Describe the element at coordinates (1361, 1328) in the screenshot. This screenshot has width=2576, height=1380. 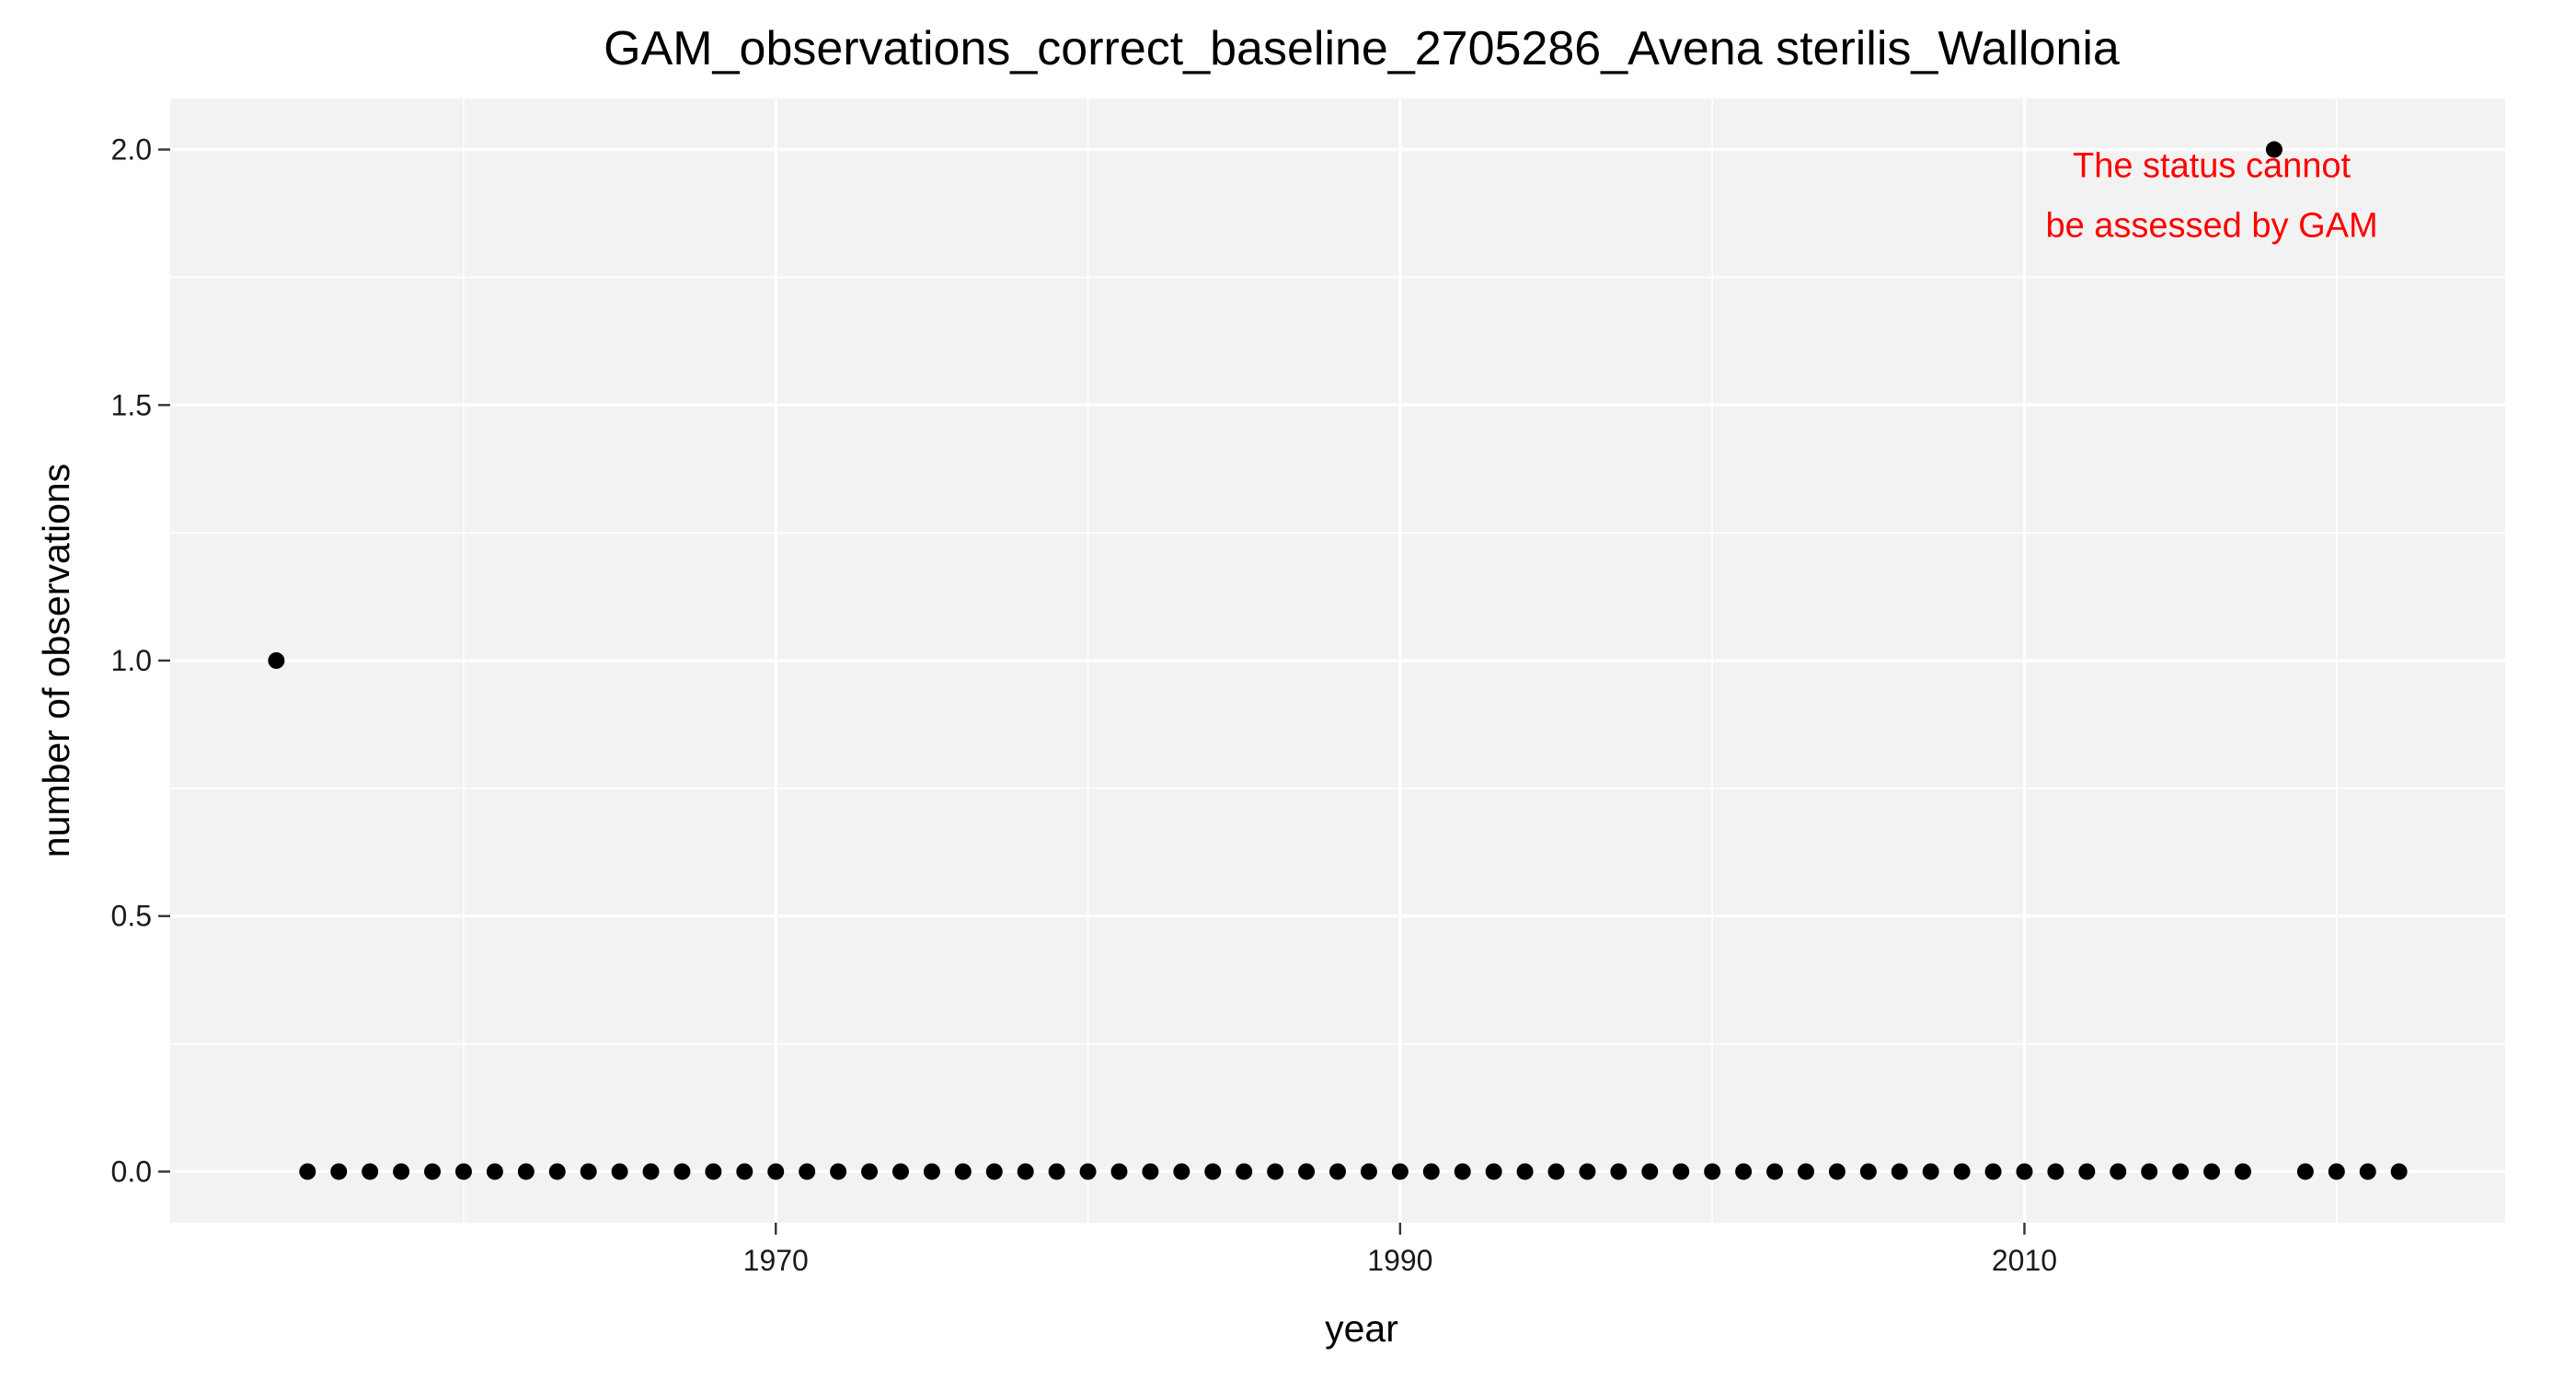
I see `x-axis-title: year` at that location.